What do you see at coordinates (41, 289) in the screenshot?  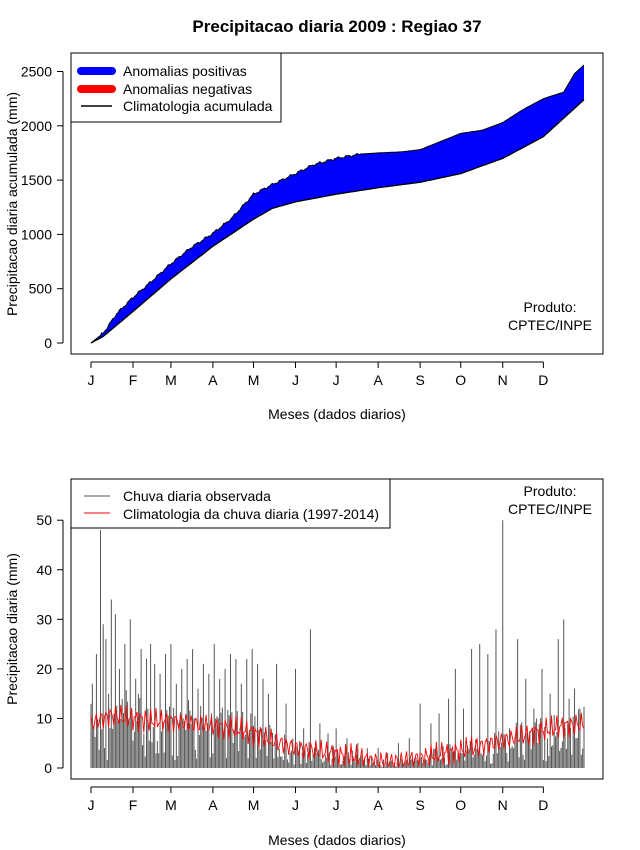 I see `top-y-tick-label: 500` at bounding box center [41, 289].